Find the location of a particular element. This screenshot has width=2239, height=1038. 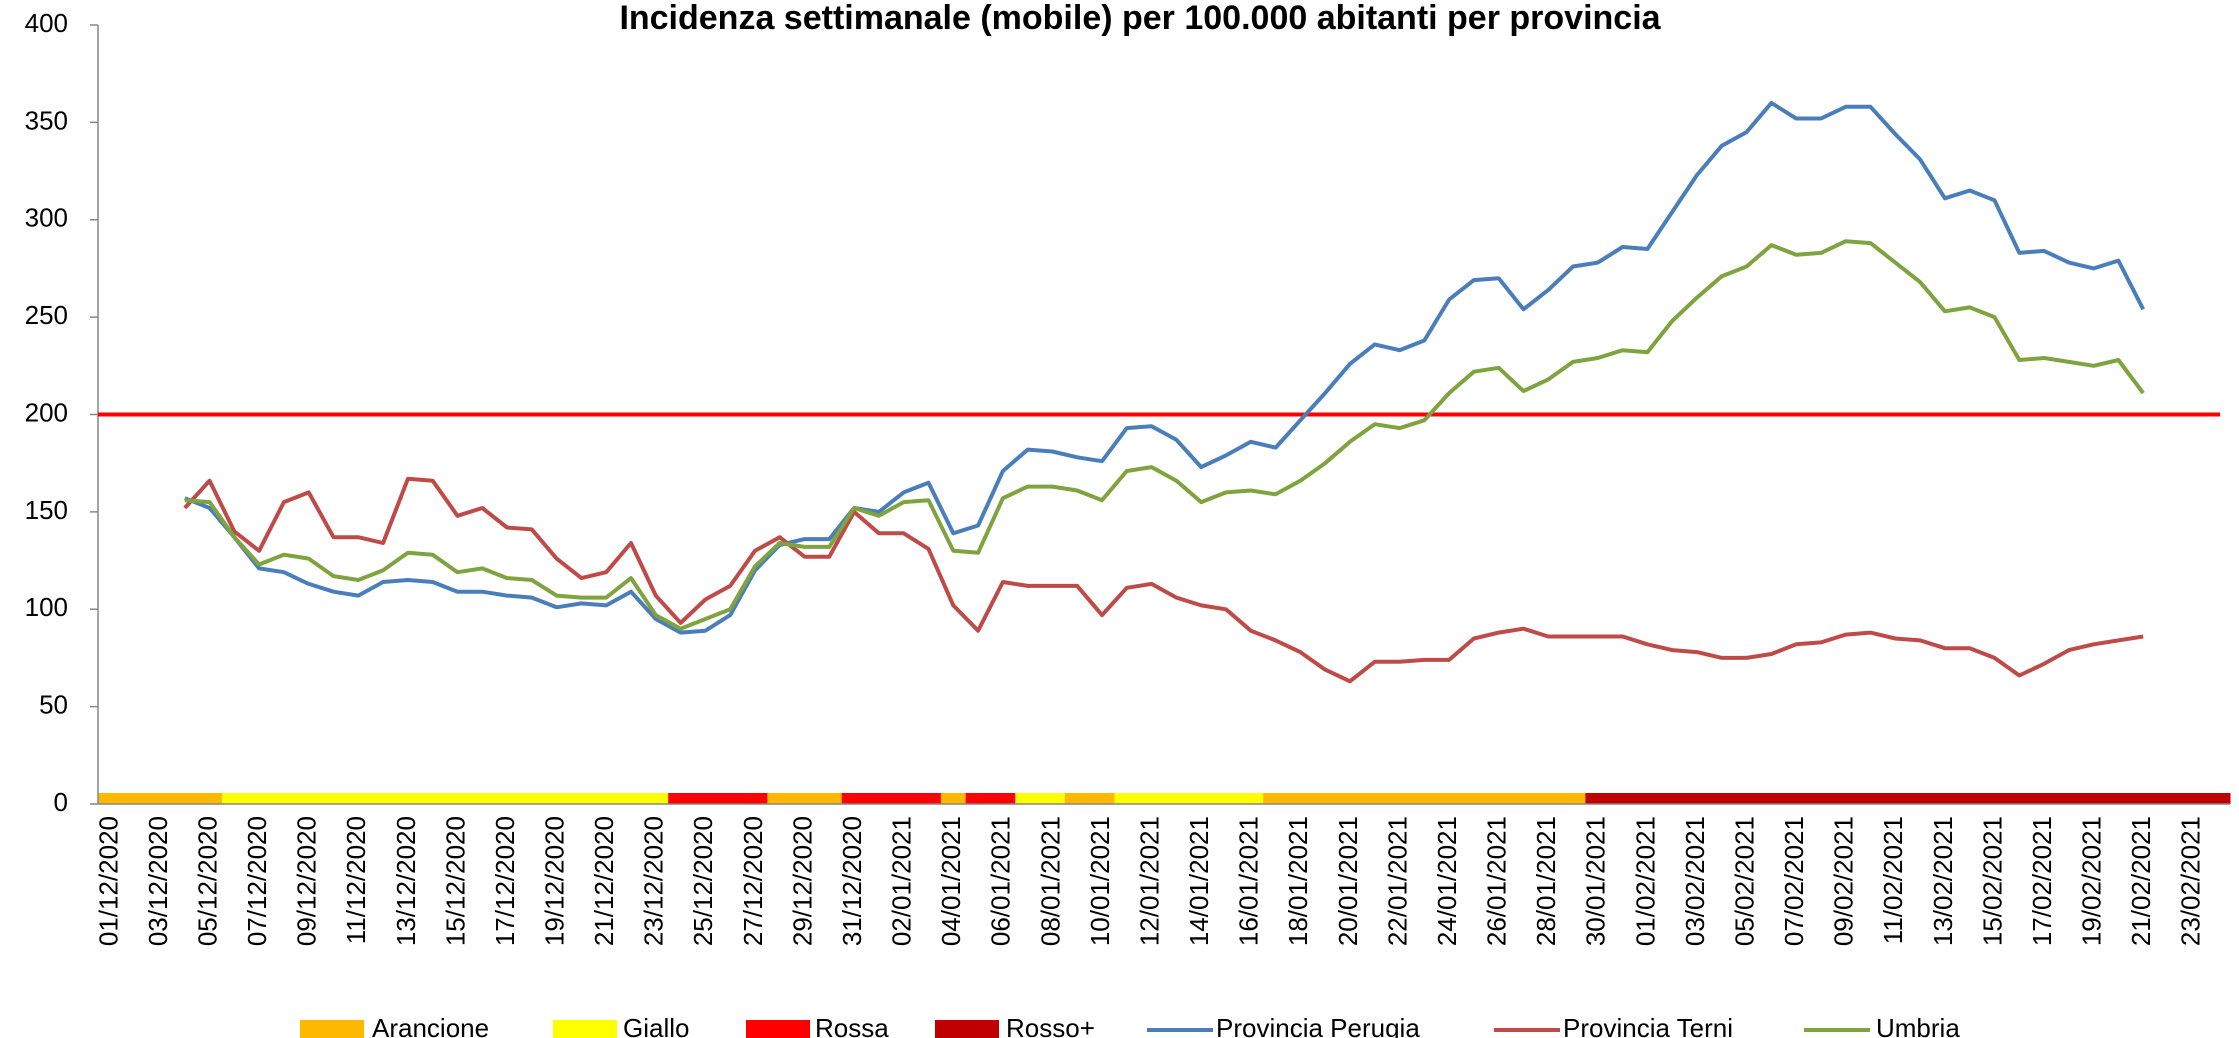

y-tick-label: 100 is located at coordinates (46, 607).